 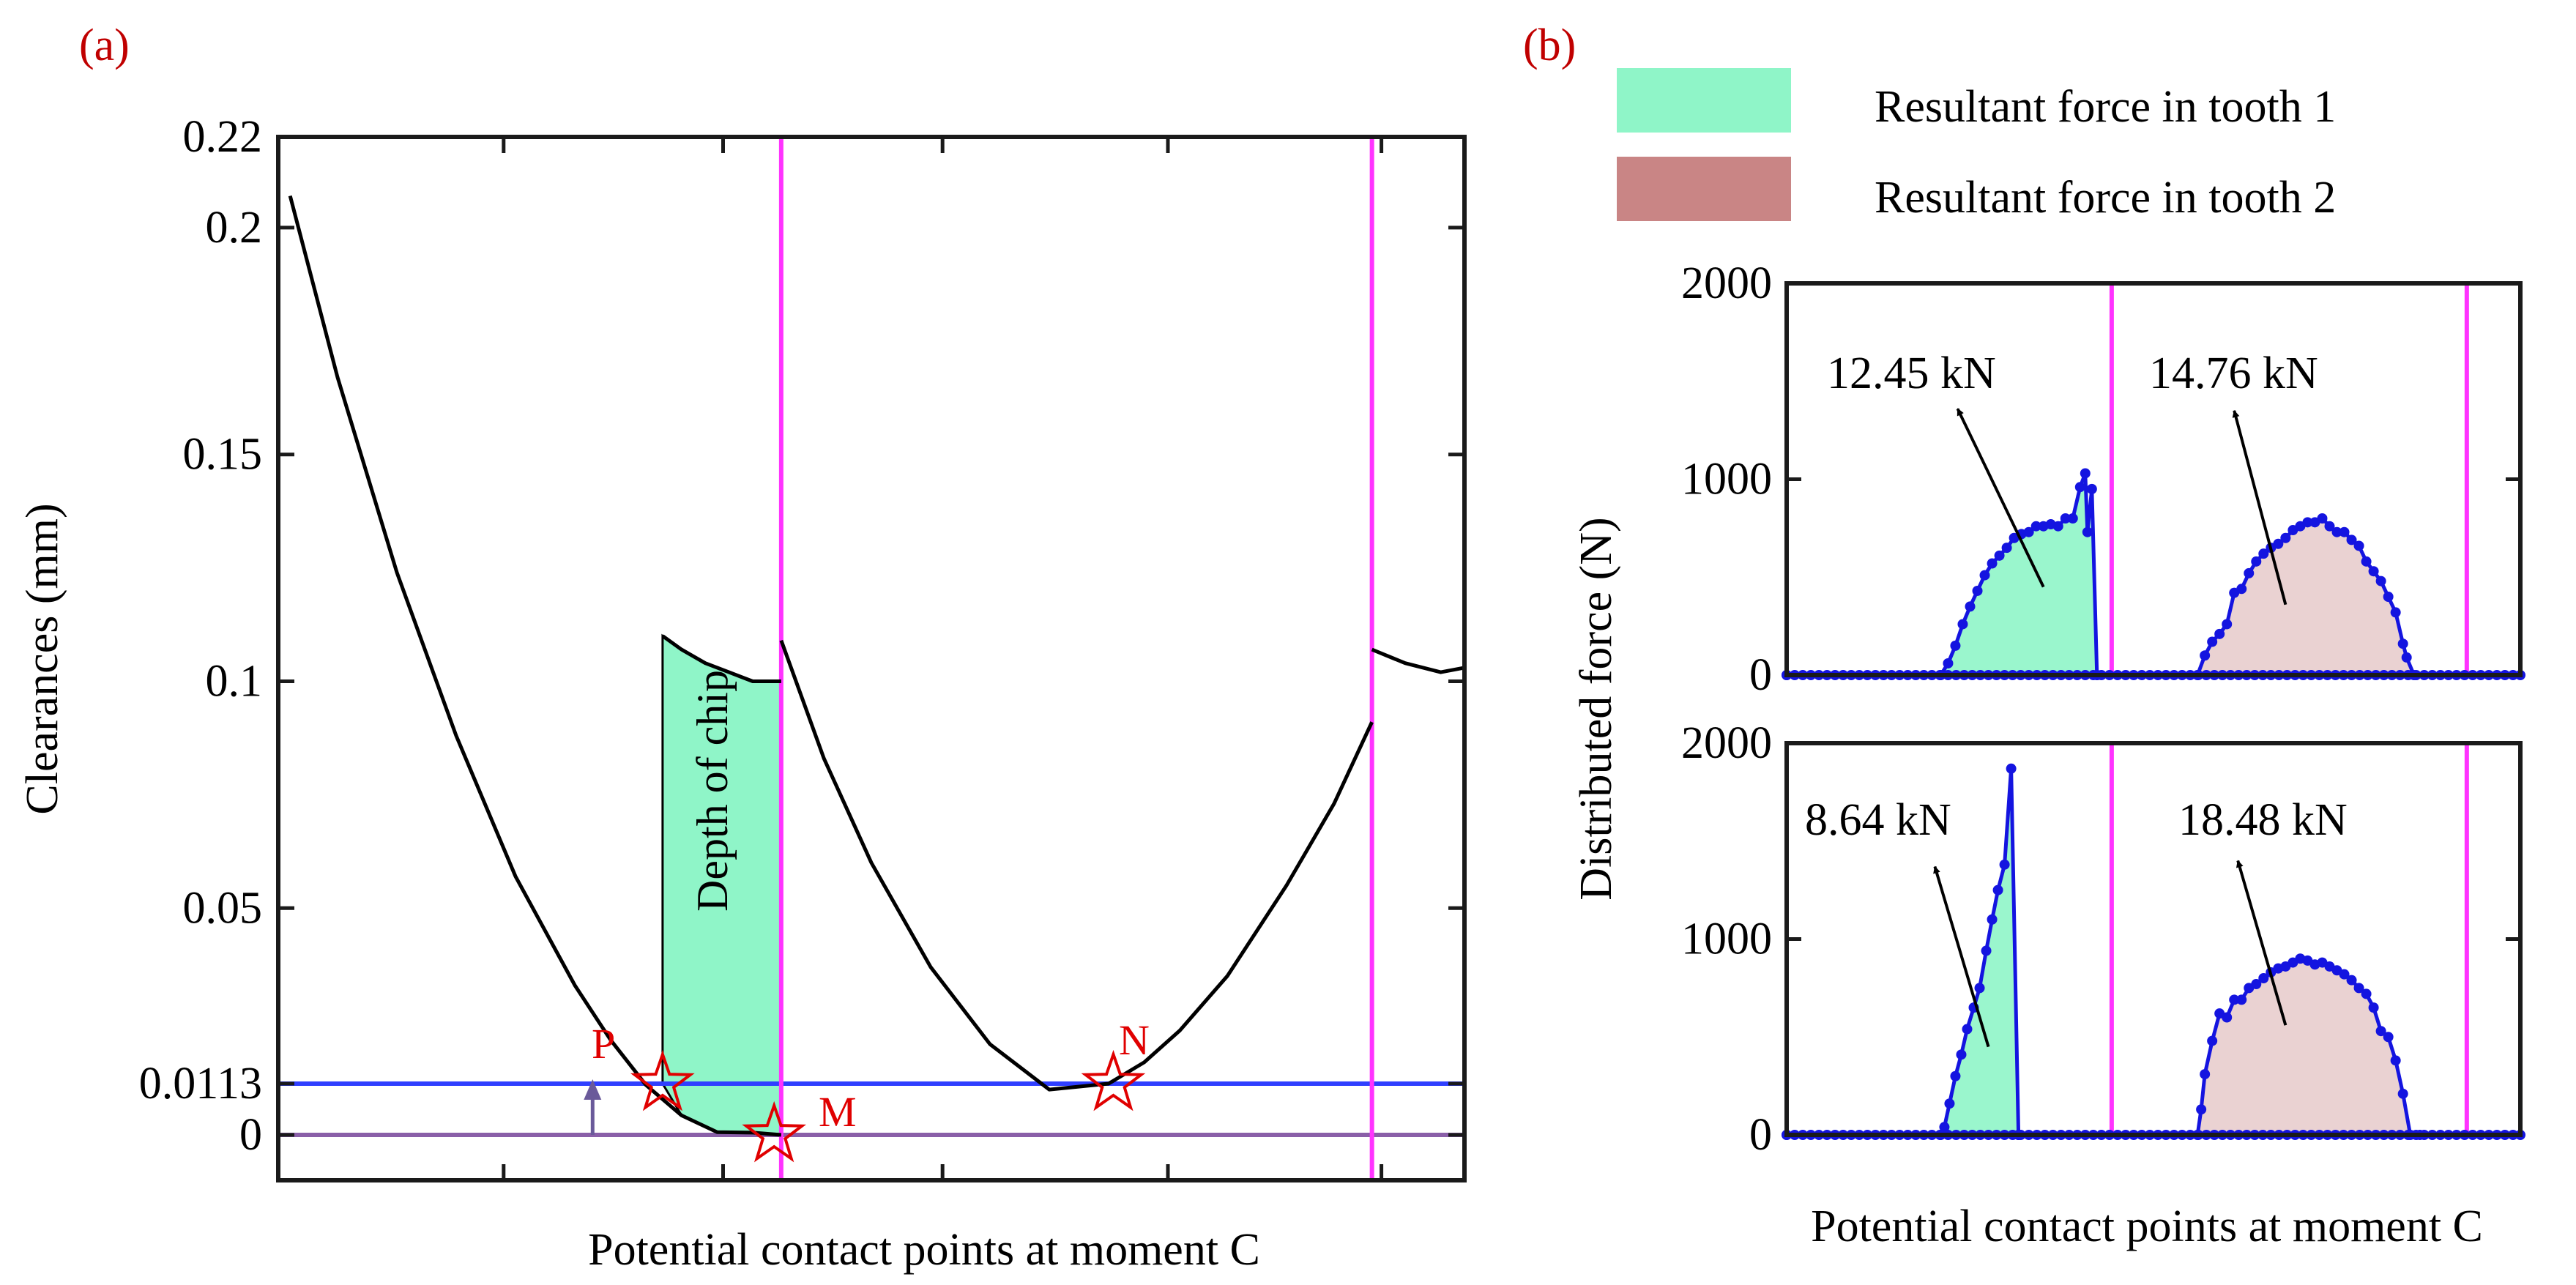 I want to click on bottom-area-8-64-kn, so click(x=1979, y=951).